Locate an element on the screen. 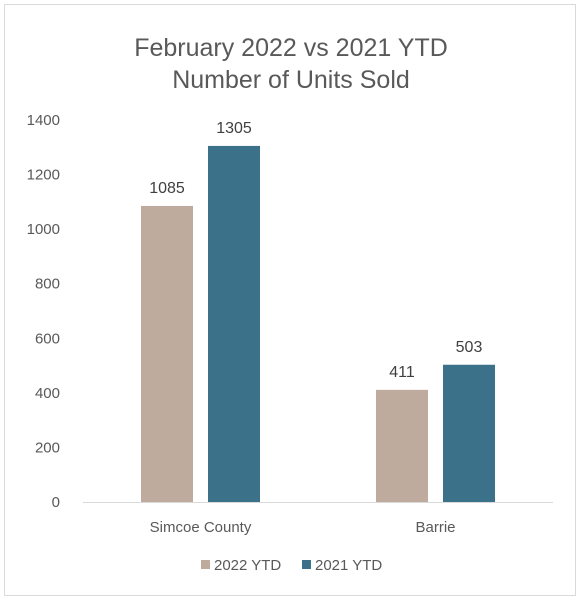 Image resolution: width=582 pixels, height=604 pixels. y-axis: 0 200 400 600 800 1000 1200 1400 is located at coordinates (43, 311).